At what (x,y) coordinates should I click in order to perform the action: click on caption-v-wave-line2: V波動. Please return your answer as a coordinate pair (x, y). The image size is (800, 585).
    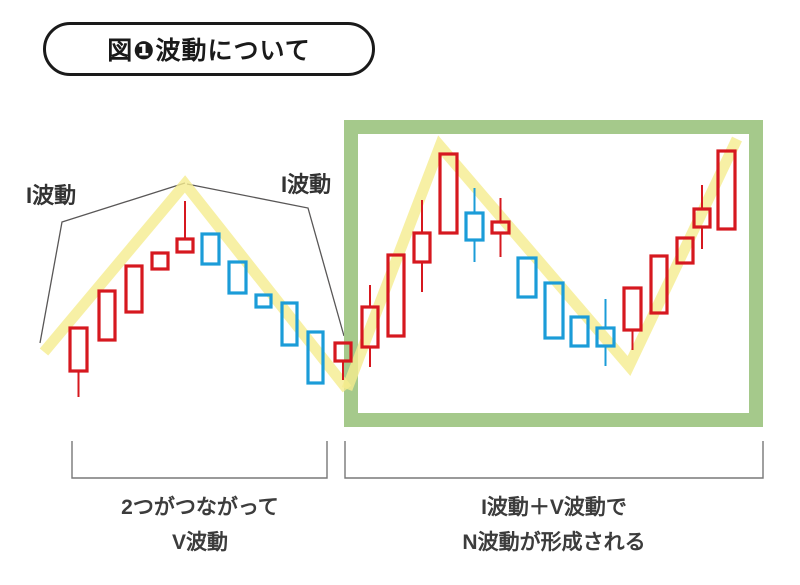
    Looking at the image, I should click on (199, 542).